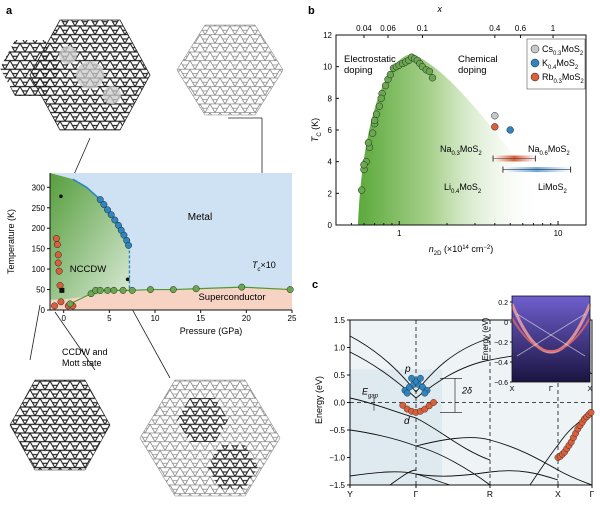  What do you see at coordinates (364, 28) in the screenshot?
I see `top-tick-label: 0.04` at bounding box center [364, 28].